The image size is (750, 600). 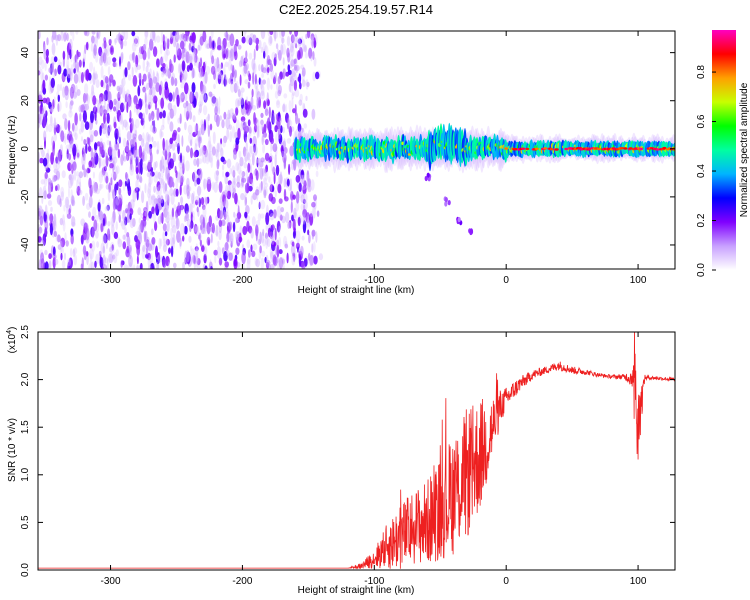 I want to click on y-tick-label: 0.0, so click(x=25, y=570).